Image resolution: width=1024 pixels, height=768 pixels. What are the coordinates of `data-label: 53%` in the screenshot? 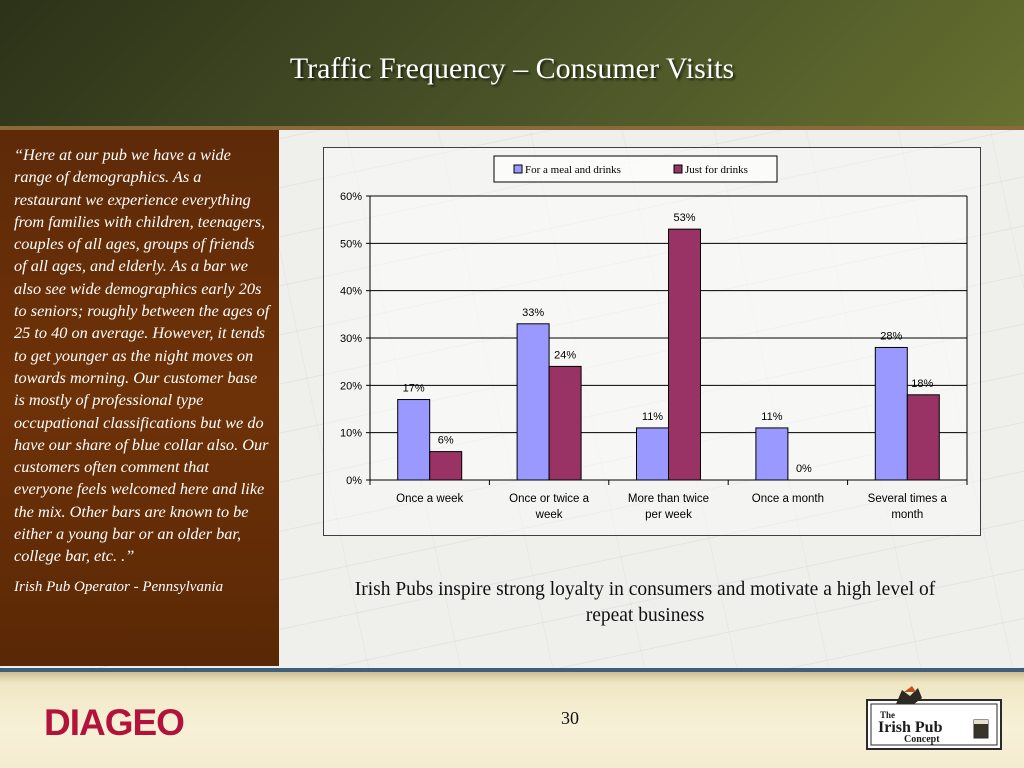 It's located at (684, 218).